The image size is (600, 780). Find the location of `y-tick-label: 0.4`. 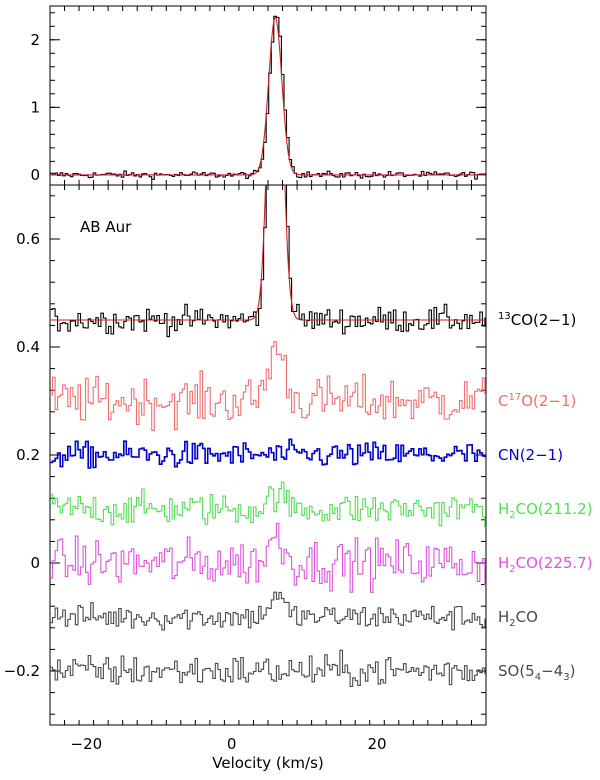

y-tick-label: 0.4 is located at coordinates (28, 347).